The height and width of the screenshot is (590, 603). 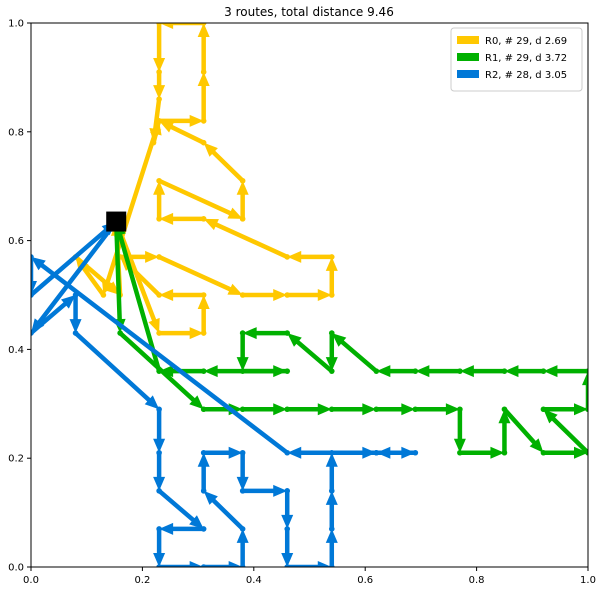 I want to click on chart-title: 3 routes, total distance 9.46, so click(x=309, y=12).